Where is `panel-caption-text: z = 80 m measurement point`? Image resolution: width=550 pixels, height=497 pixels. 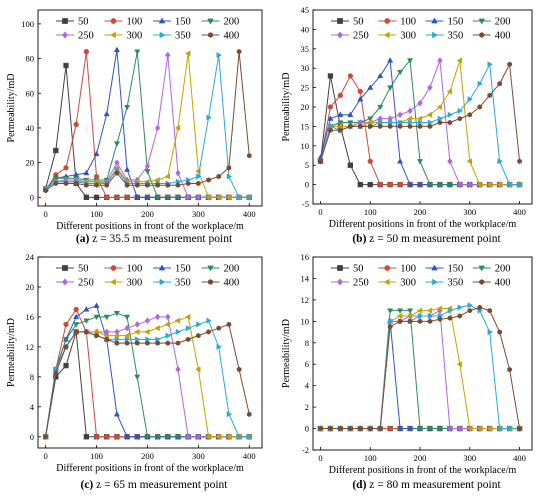
panel-caption-text: z = 80 m measurement point is located at coordinates (433, 485).